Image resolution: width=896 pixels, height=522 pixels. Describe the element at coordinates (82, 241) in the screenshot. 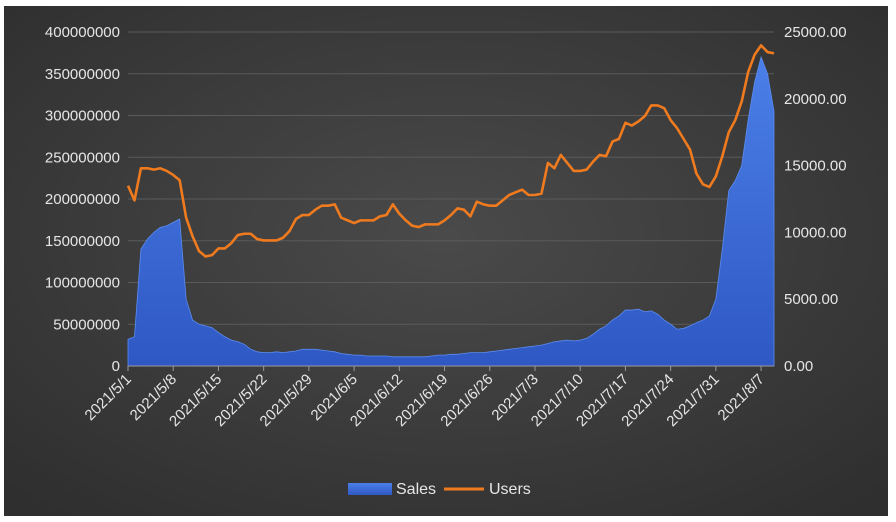

I see `y-left-tick-label: 150000000` at that location.